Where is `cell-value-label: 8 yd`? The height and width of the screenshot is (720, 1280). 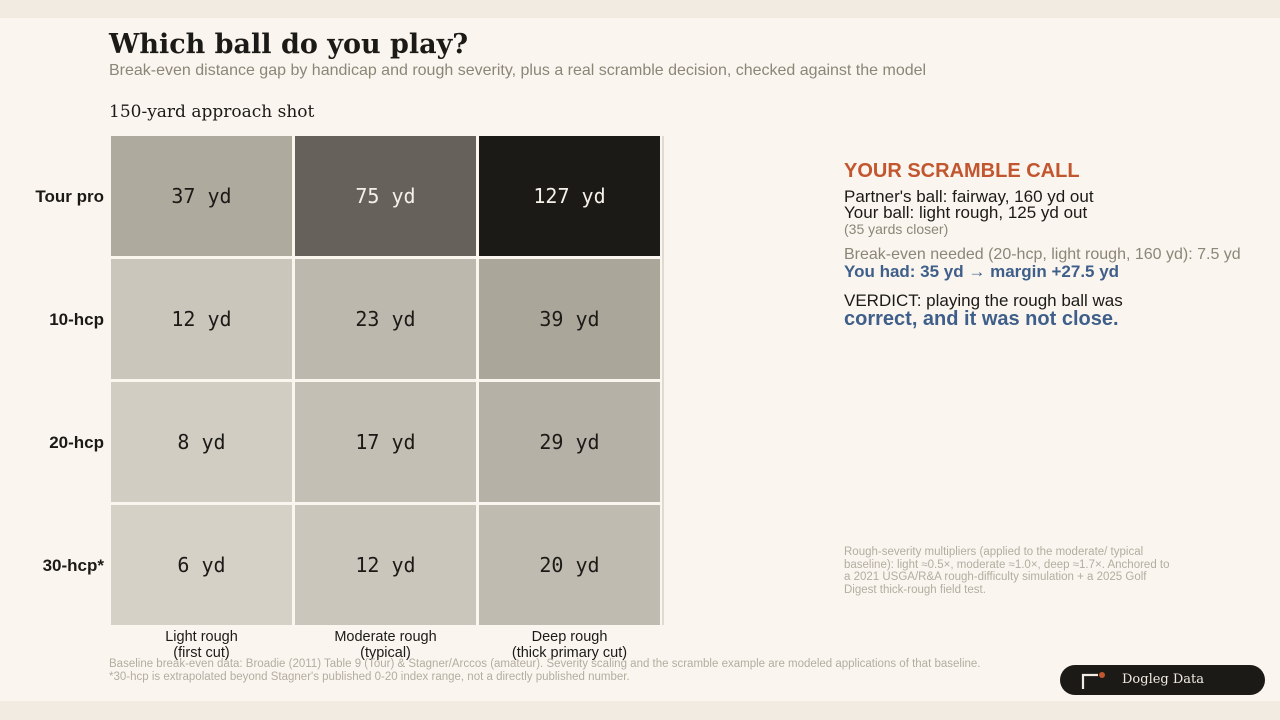
cell-value-label: 8 yd is located at coordinates (201, 442).